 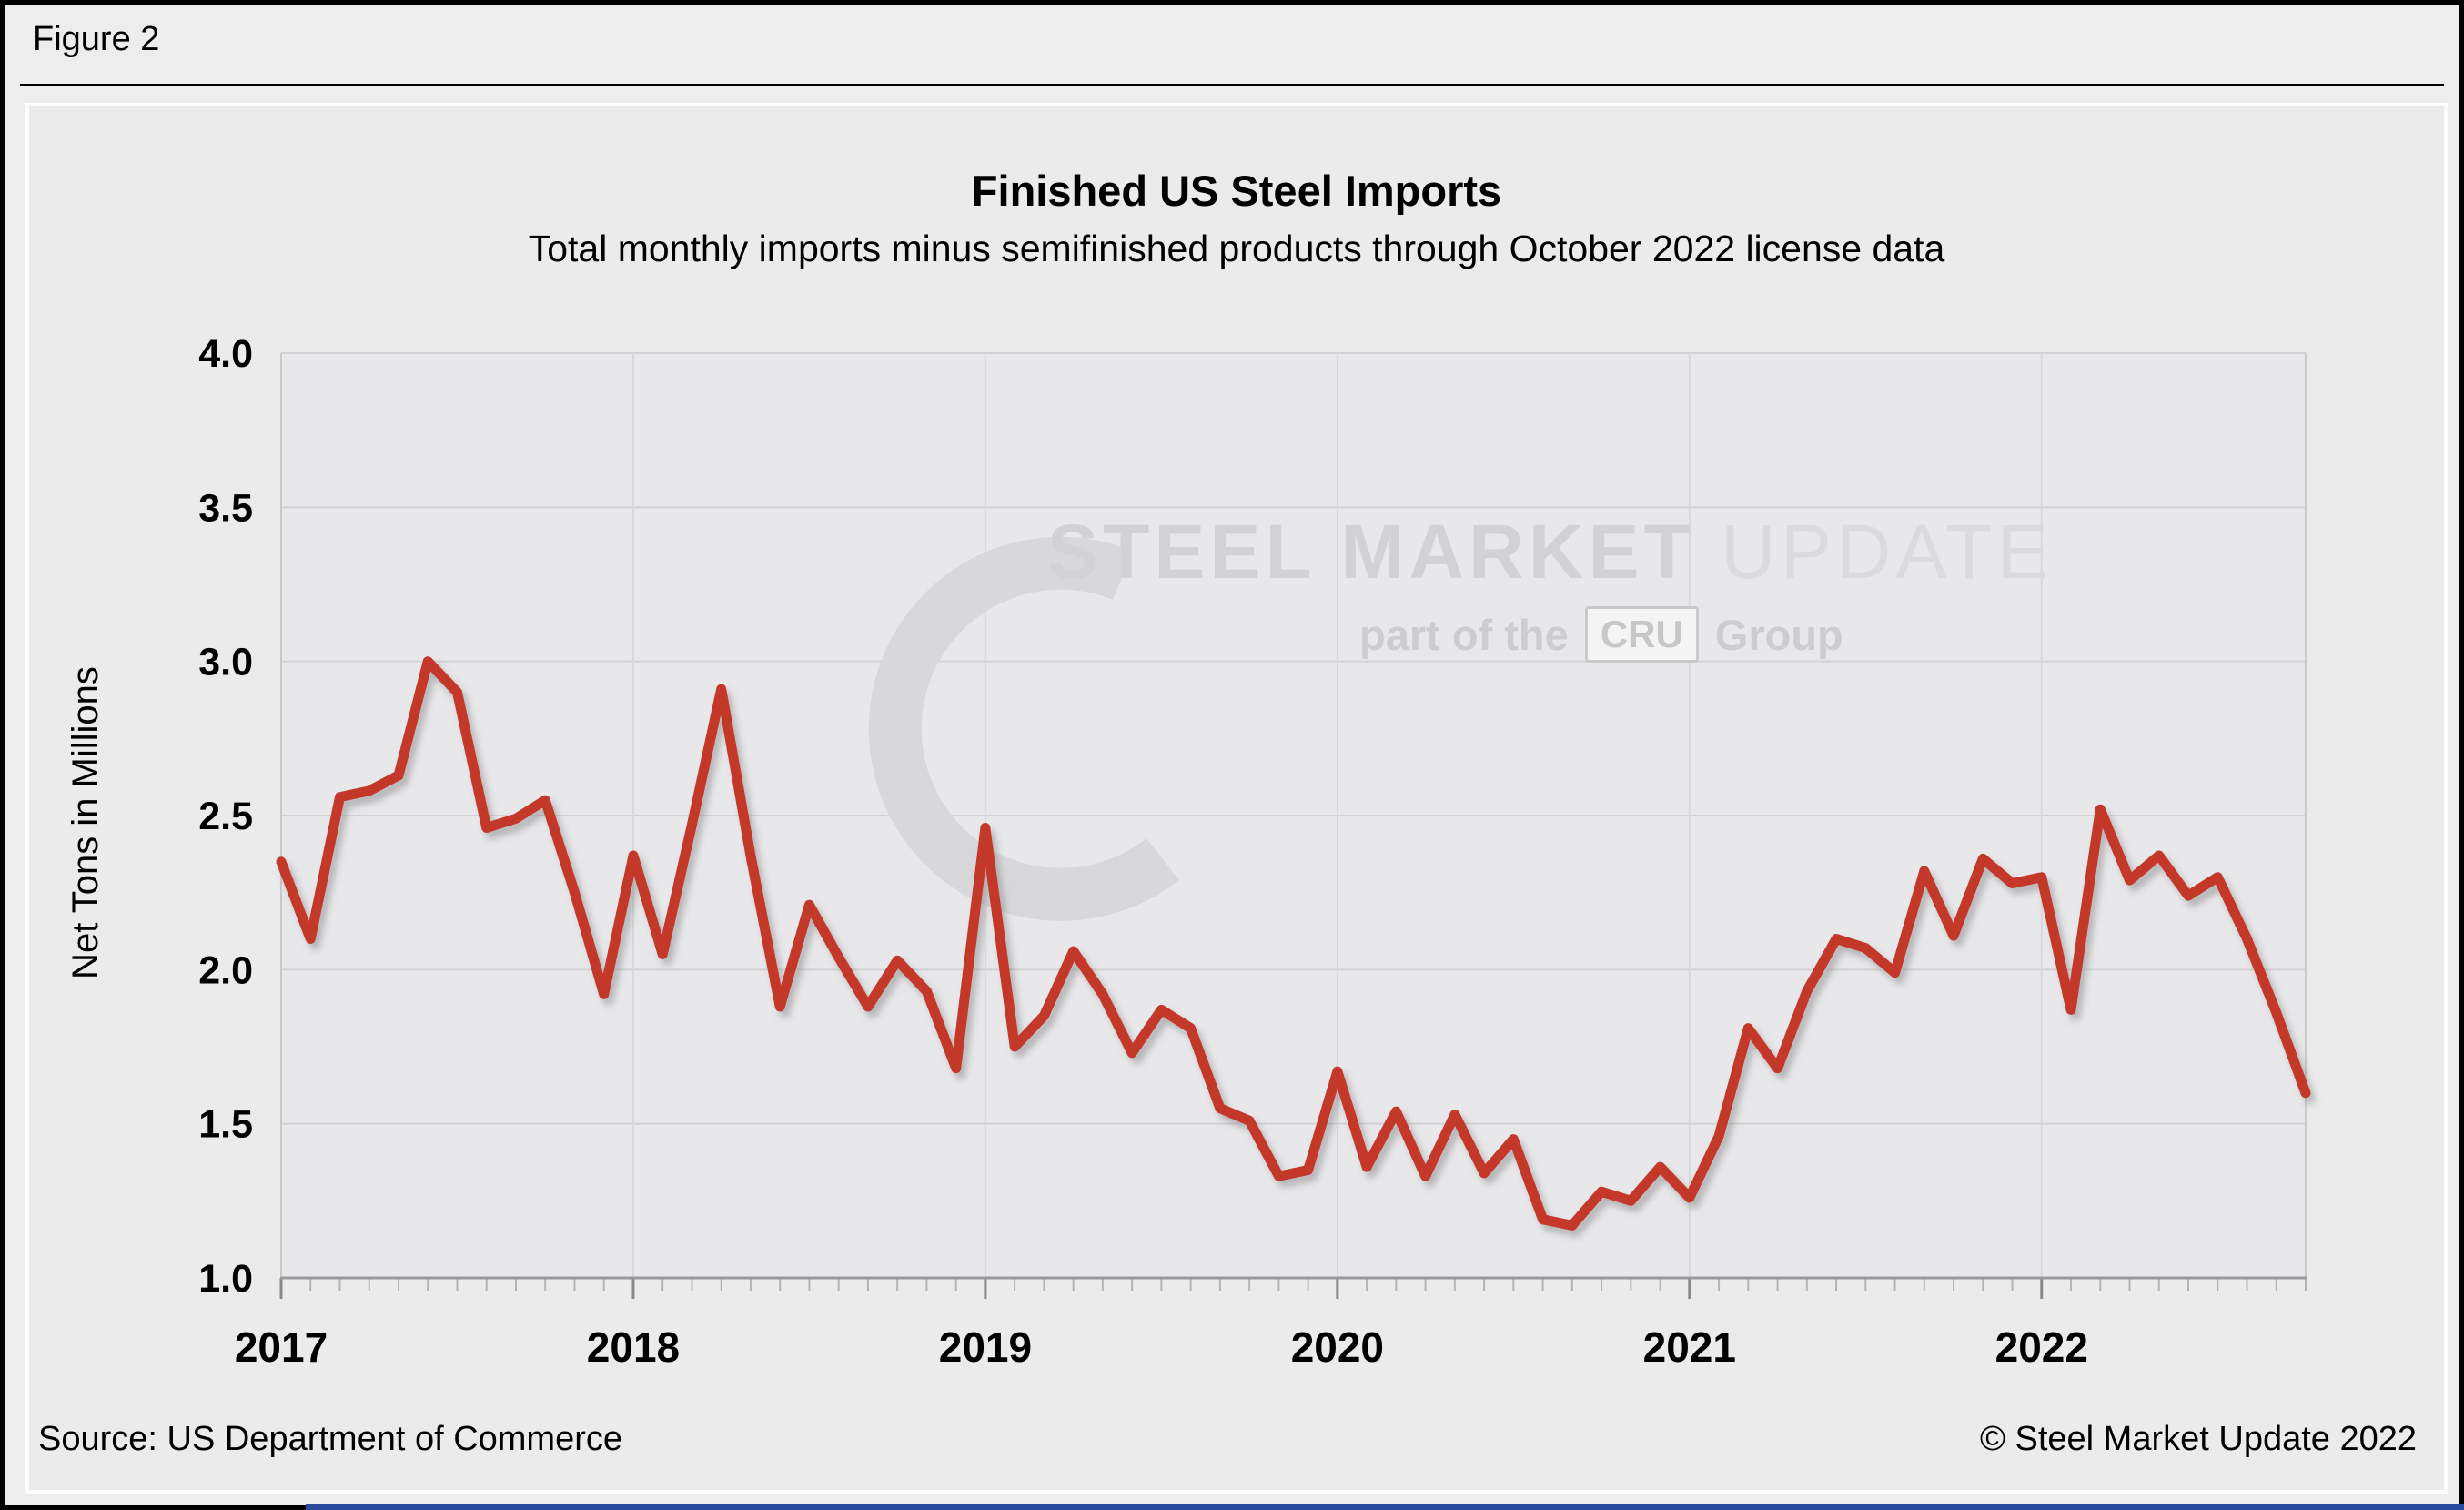 I want to click on y-tick-label: 3.0, so click(x=225, y=662).